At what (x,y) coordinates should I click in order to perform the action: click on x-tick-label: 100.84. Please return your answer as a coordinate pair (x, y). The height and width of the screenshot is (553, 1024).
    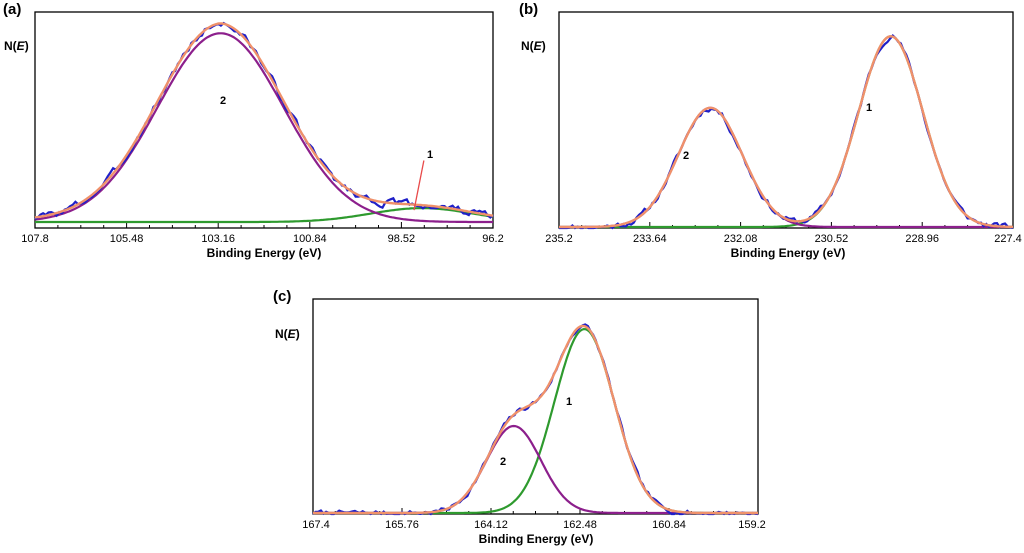
    Looking at the image, I should click on (310, 239).